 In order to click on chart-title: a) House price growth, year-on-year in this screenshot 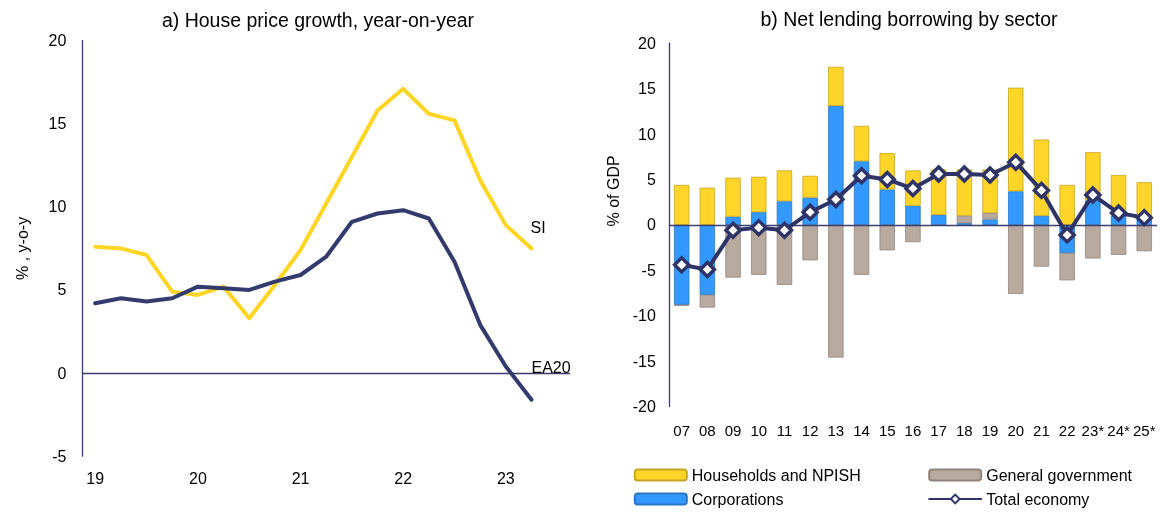, I will do `click(318, 20)`.